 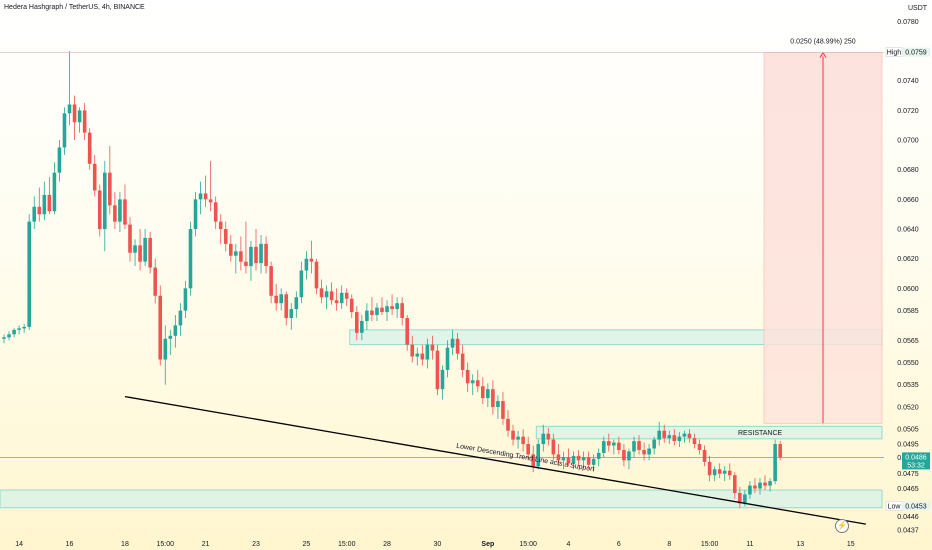 I want to click on price-tick-label: 0.0600, so click(x=908, y=289).